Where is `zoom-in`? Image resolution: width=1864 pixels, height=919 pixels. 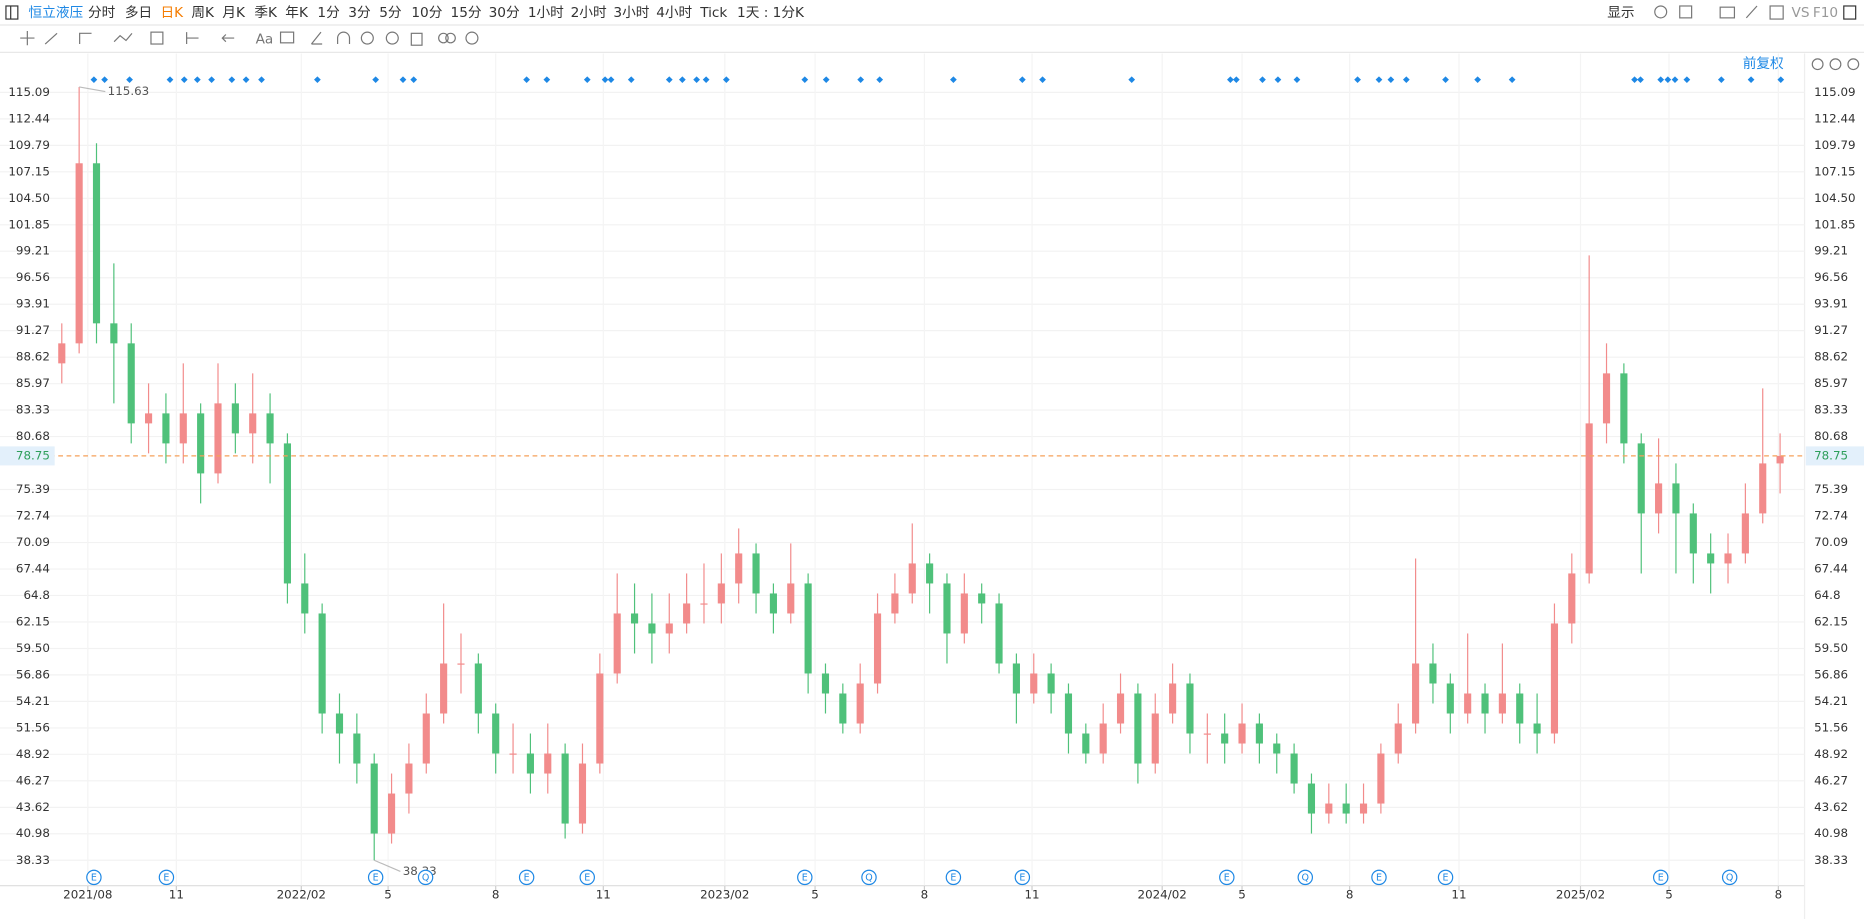
zoom-in is located at coordinates (1853, 64).